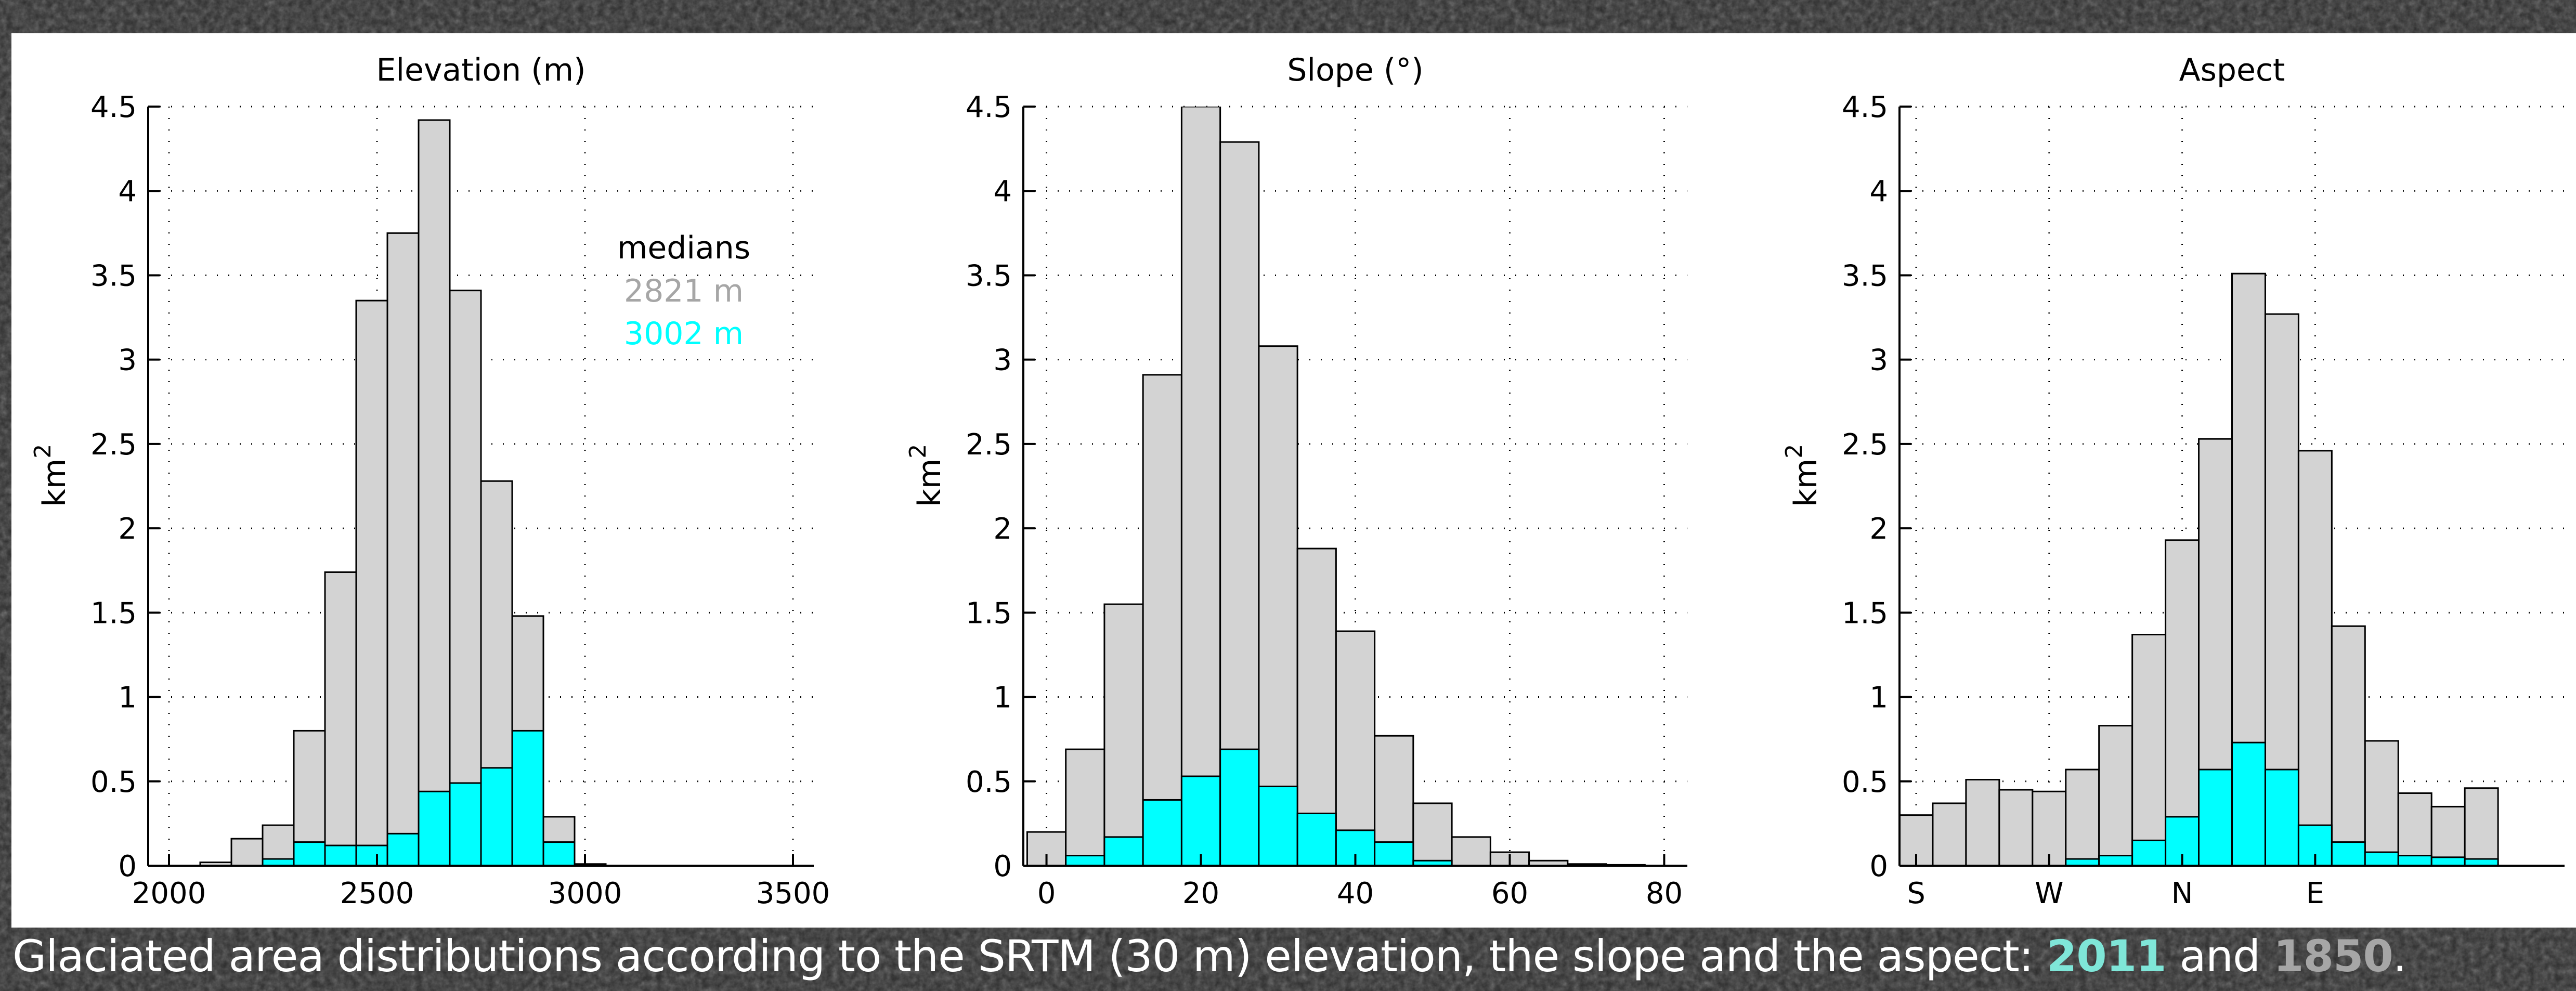  I want to click on caption-joiner: and, so click(2220, 956).